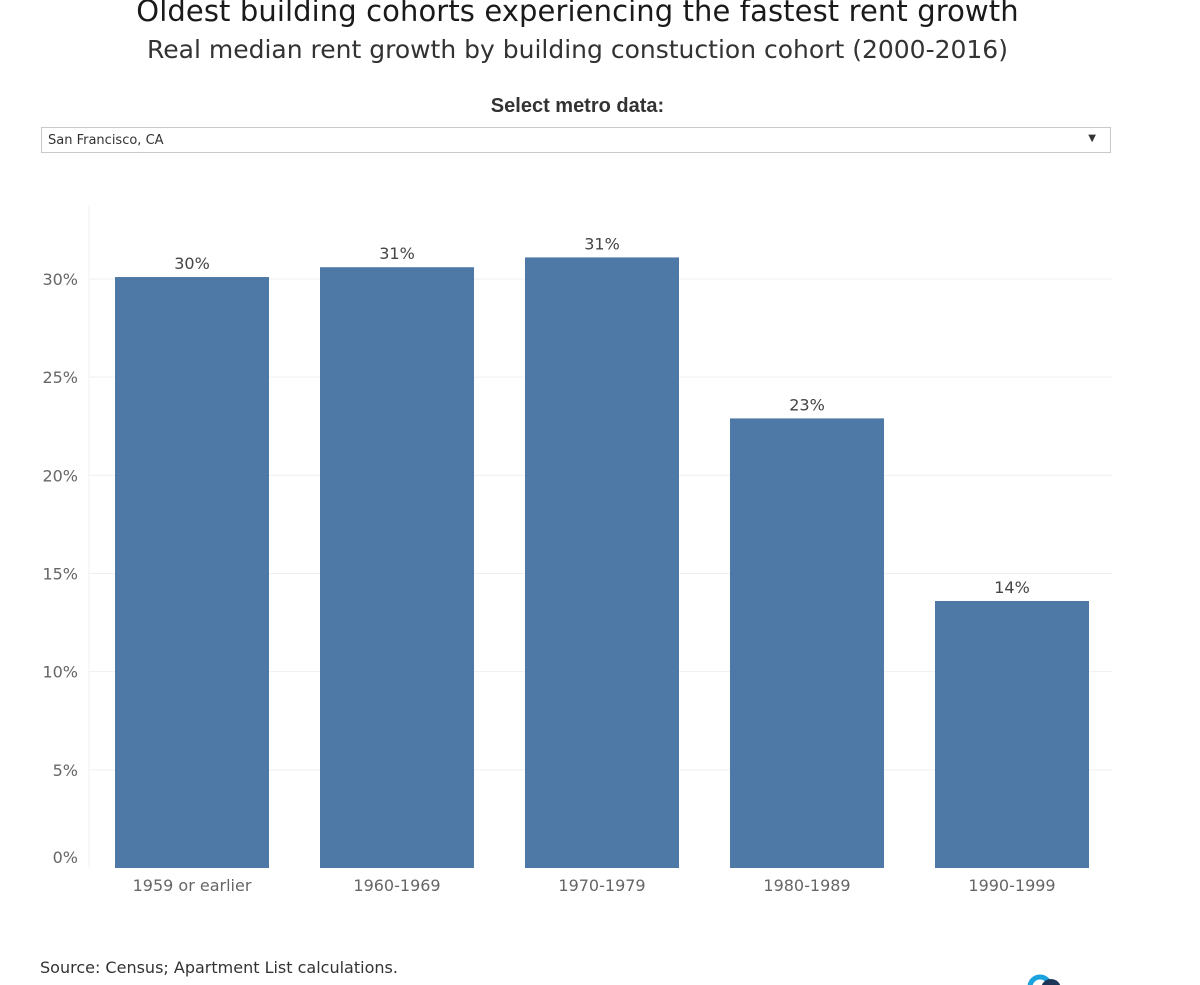 This screenshot has width=1200, height=985. Describe the element at coordinates (60, 574) in the screenshot. I see `y-tick-label: 15%` at that location.